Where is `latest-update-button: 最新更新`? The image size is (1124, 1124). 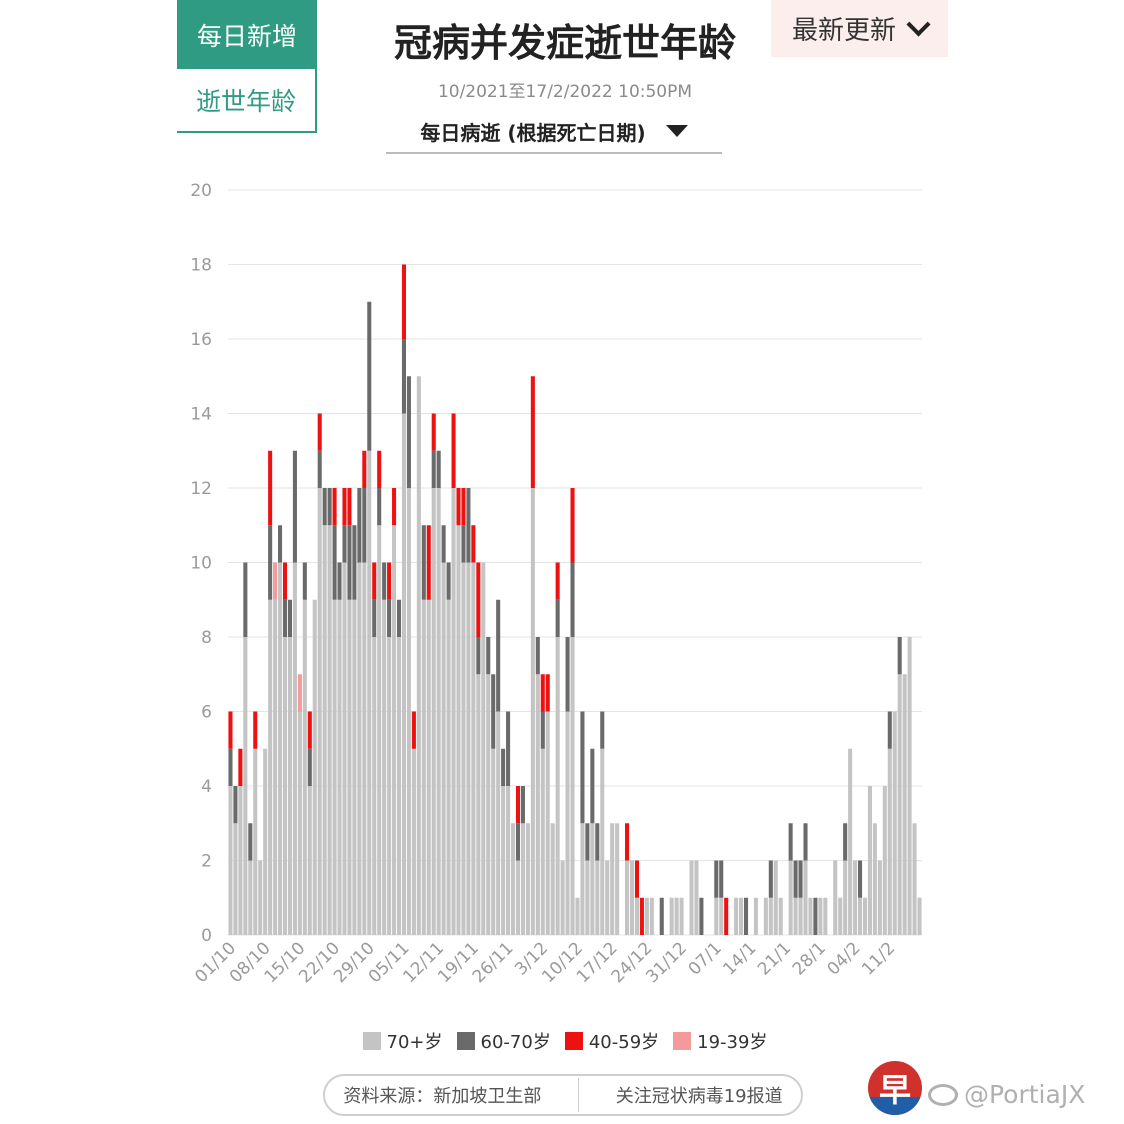
latest-update-button: 最新更新 is located at coordinates (859, 28).